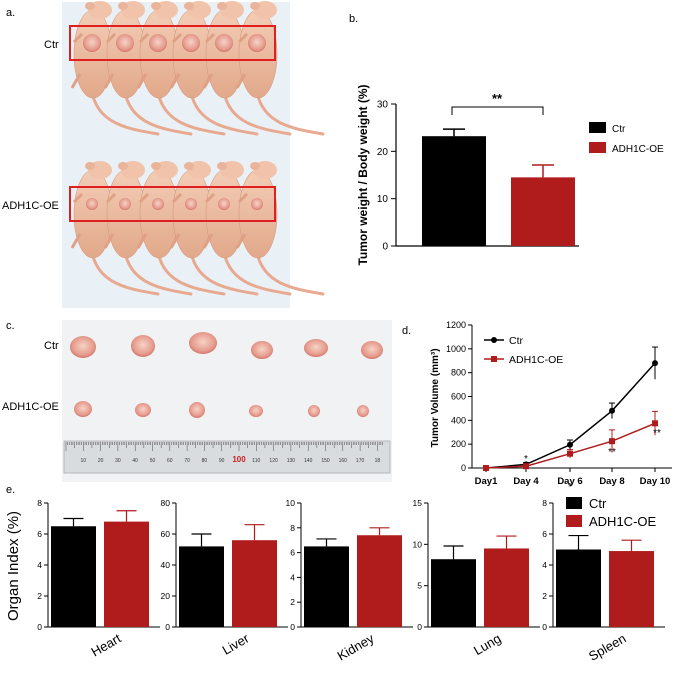 The image size is (681, 676). Describe the element at coordinates (611, 481) in the screenshot. I see `d-x-tick-label: Day 8` at that location.